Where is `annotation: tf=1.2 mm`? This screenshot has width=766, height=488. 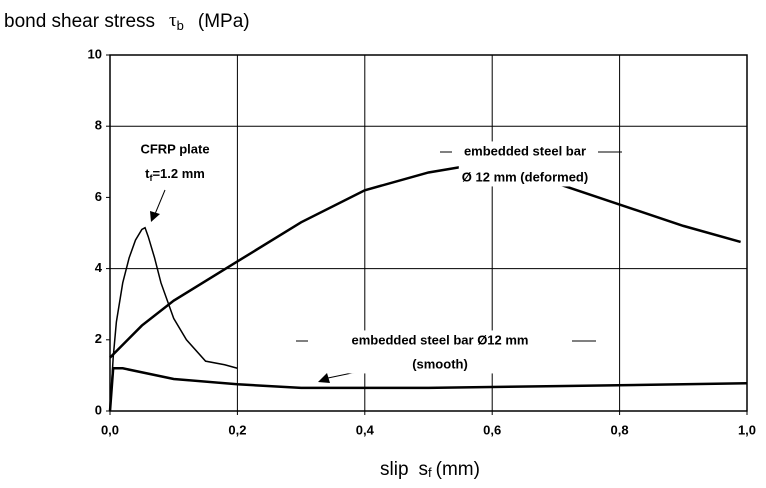 annotation: tf=1.2 mm is located at coordinates (175, 174).